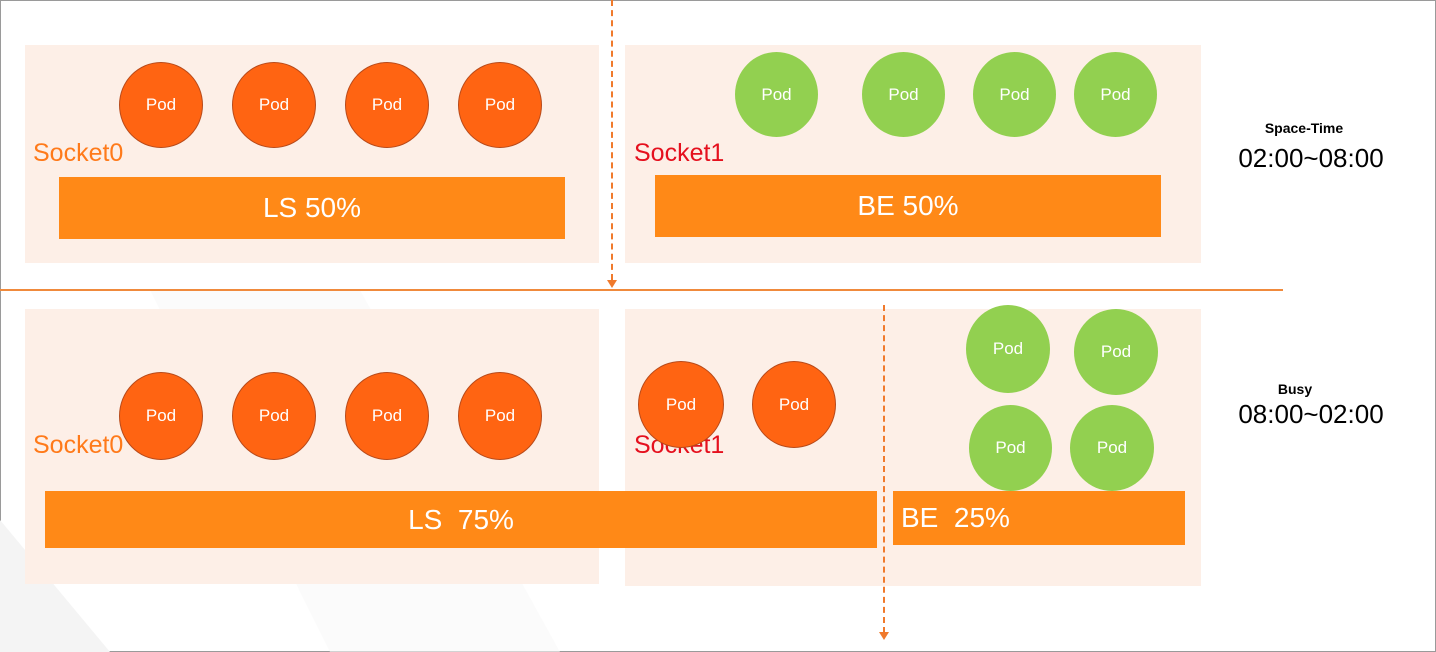  Describe the element at coordinates (612, 284) in the screenshot. I see `top-divider-arrowhead-icon` at that location.